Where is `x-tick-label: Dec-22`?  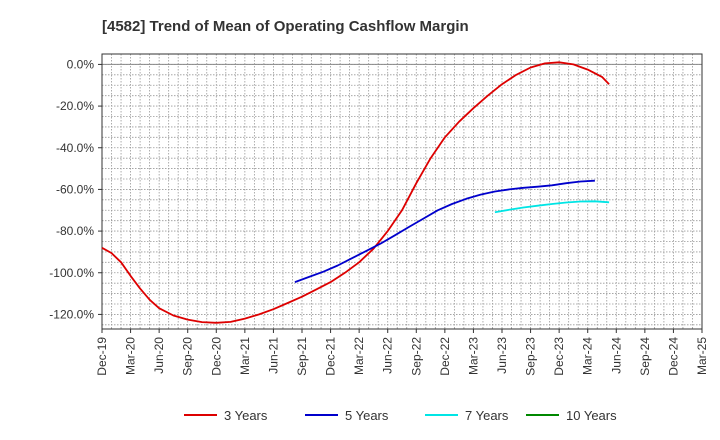
x-tick-label: Dec-22 is located at coordinates (445, 356).